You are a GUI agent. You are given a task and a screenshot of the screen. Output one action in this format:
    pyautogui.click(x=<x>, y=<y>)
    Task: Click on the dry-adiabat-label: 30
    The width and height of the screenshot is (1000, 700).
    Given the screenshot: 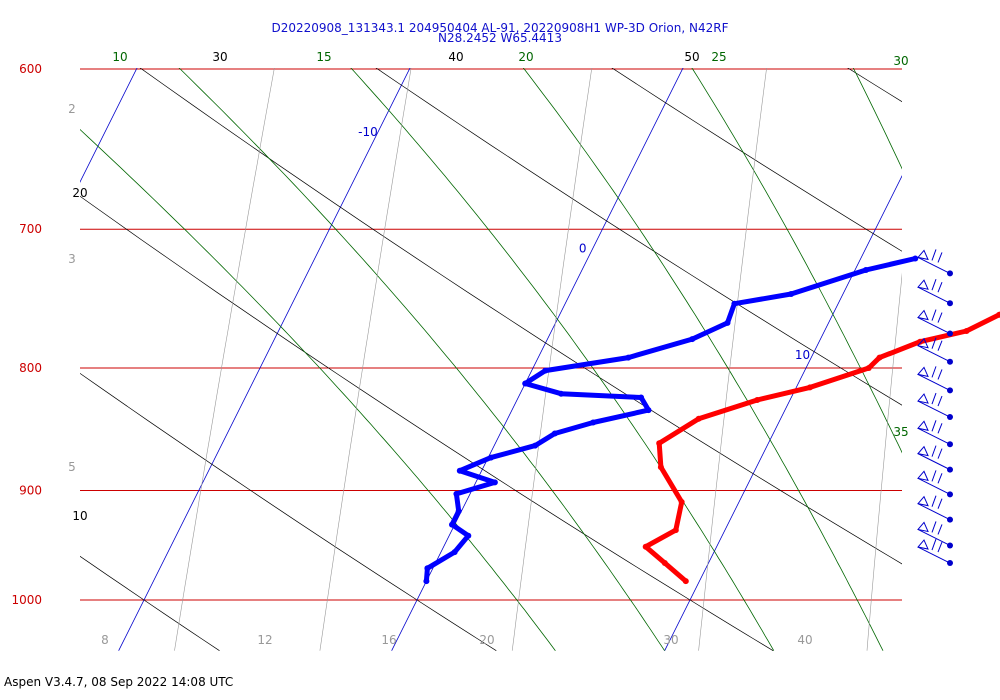 What is the action you would take?
    pyautogui.click(x=219, y=57)
    